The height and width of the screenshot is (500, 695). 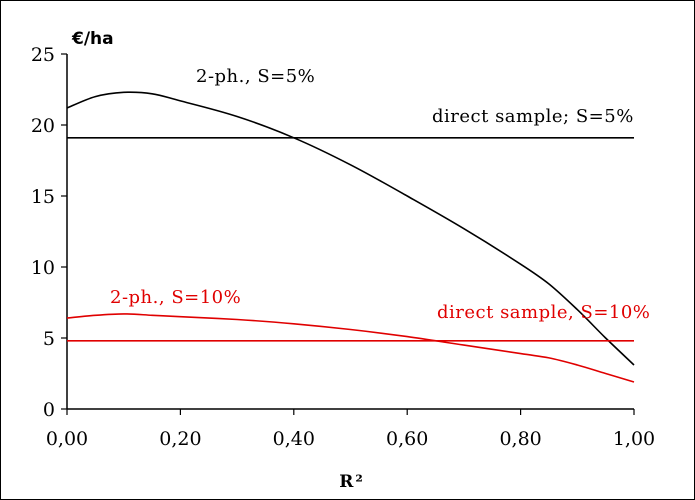 What do you see at coordinates (180, 439) in the screenshot?
I see `x-tick-label: 0,20` at bounding box center [180, 439].